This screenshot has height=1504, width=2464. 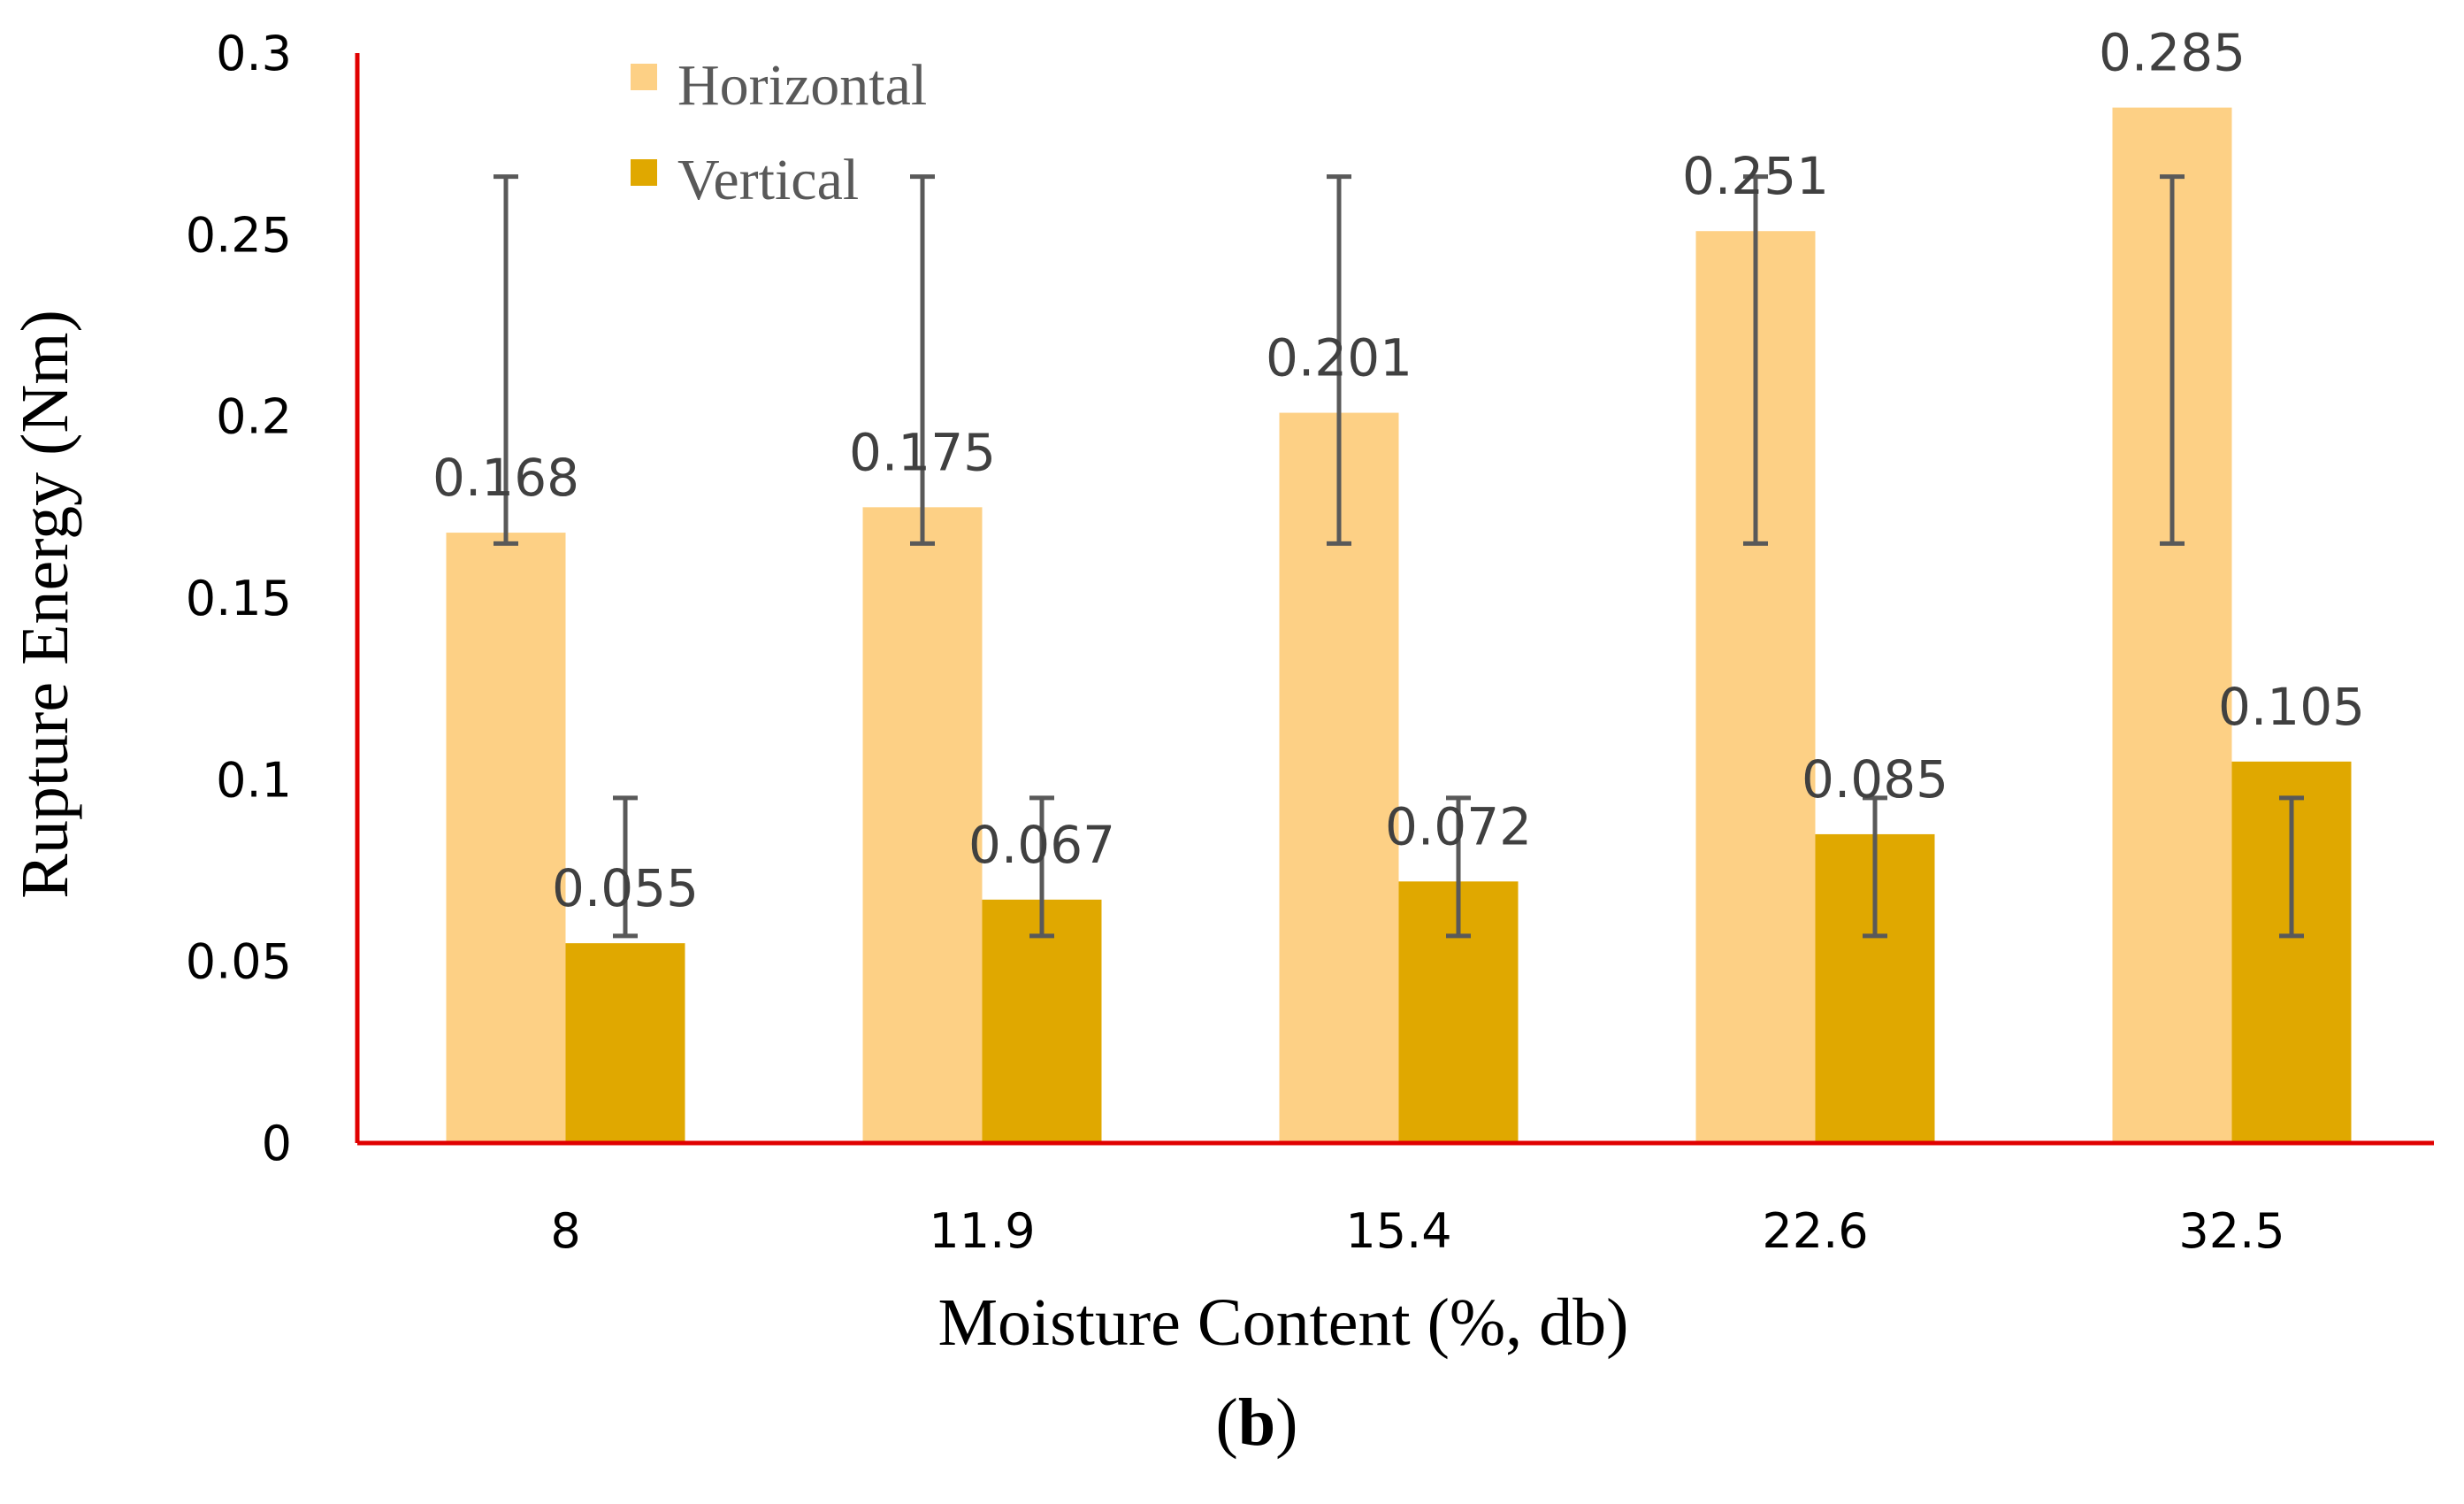 What do you see at coordinates (45, 604) in the screenshot?
I see `y-axis-title: Rupture Energy (Nm)` at bounding box center [45, 604].